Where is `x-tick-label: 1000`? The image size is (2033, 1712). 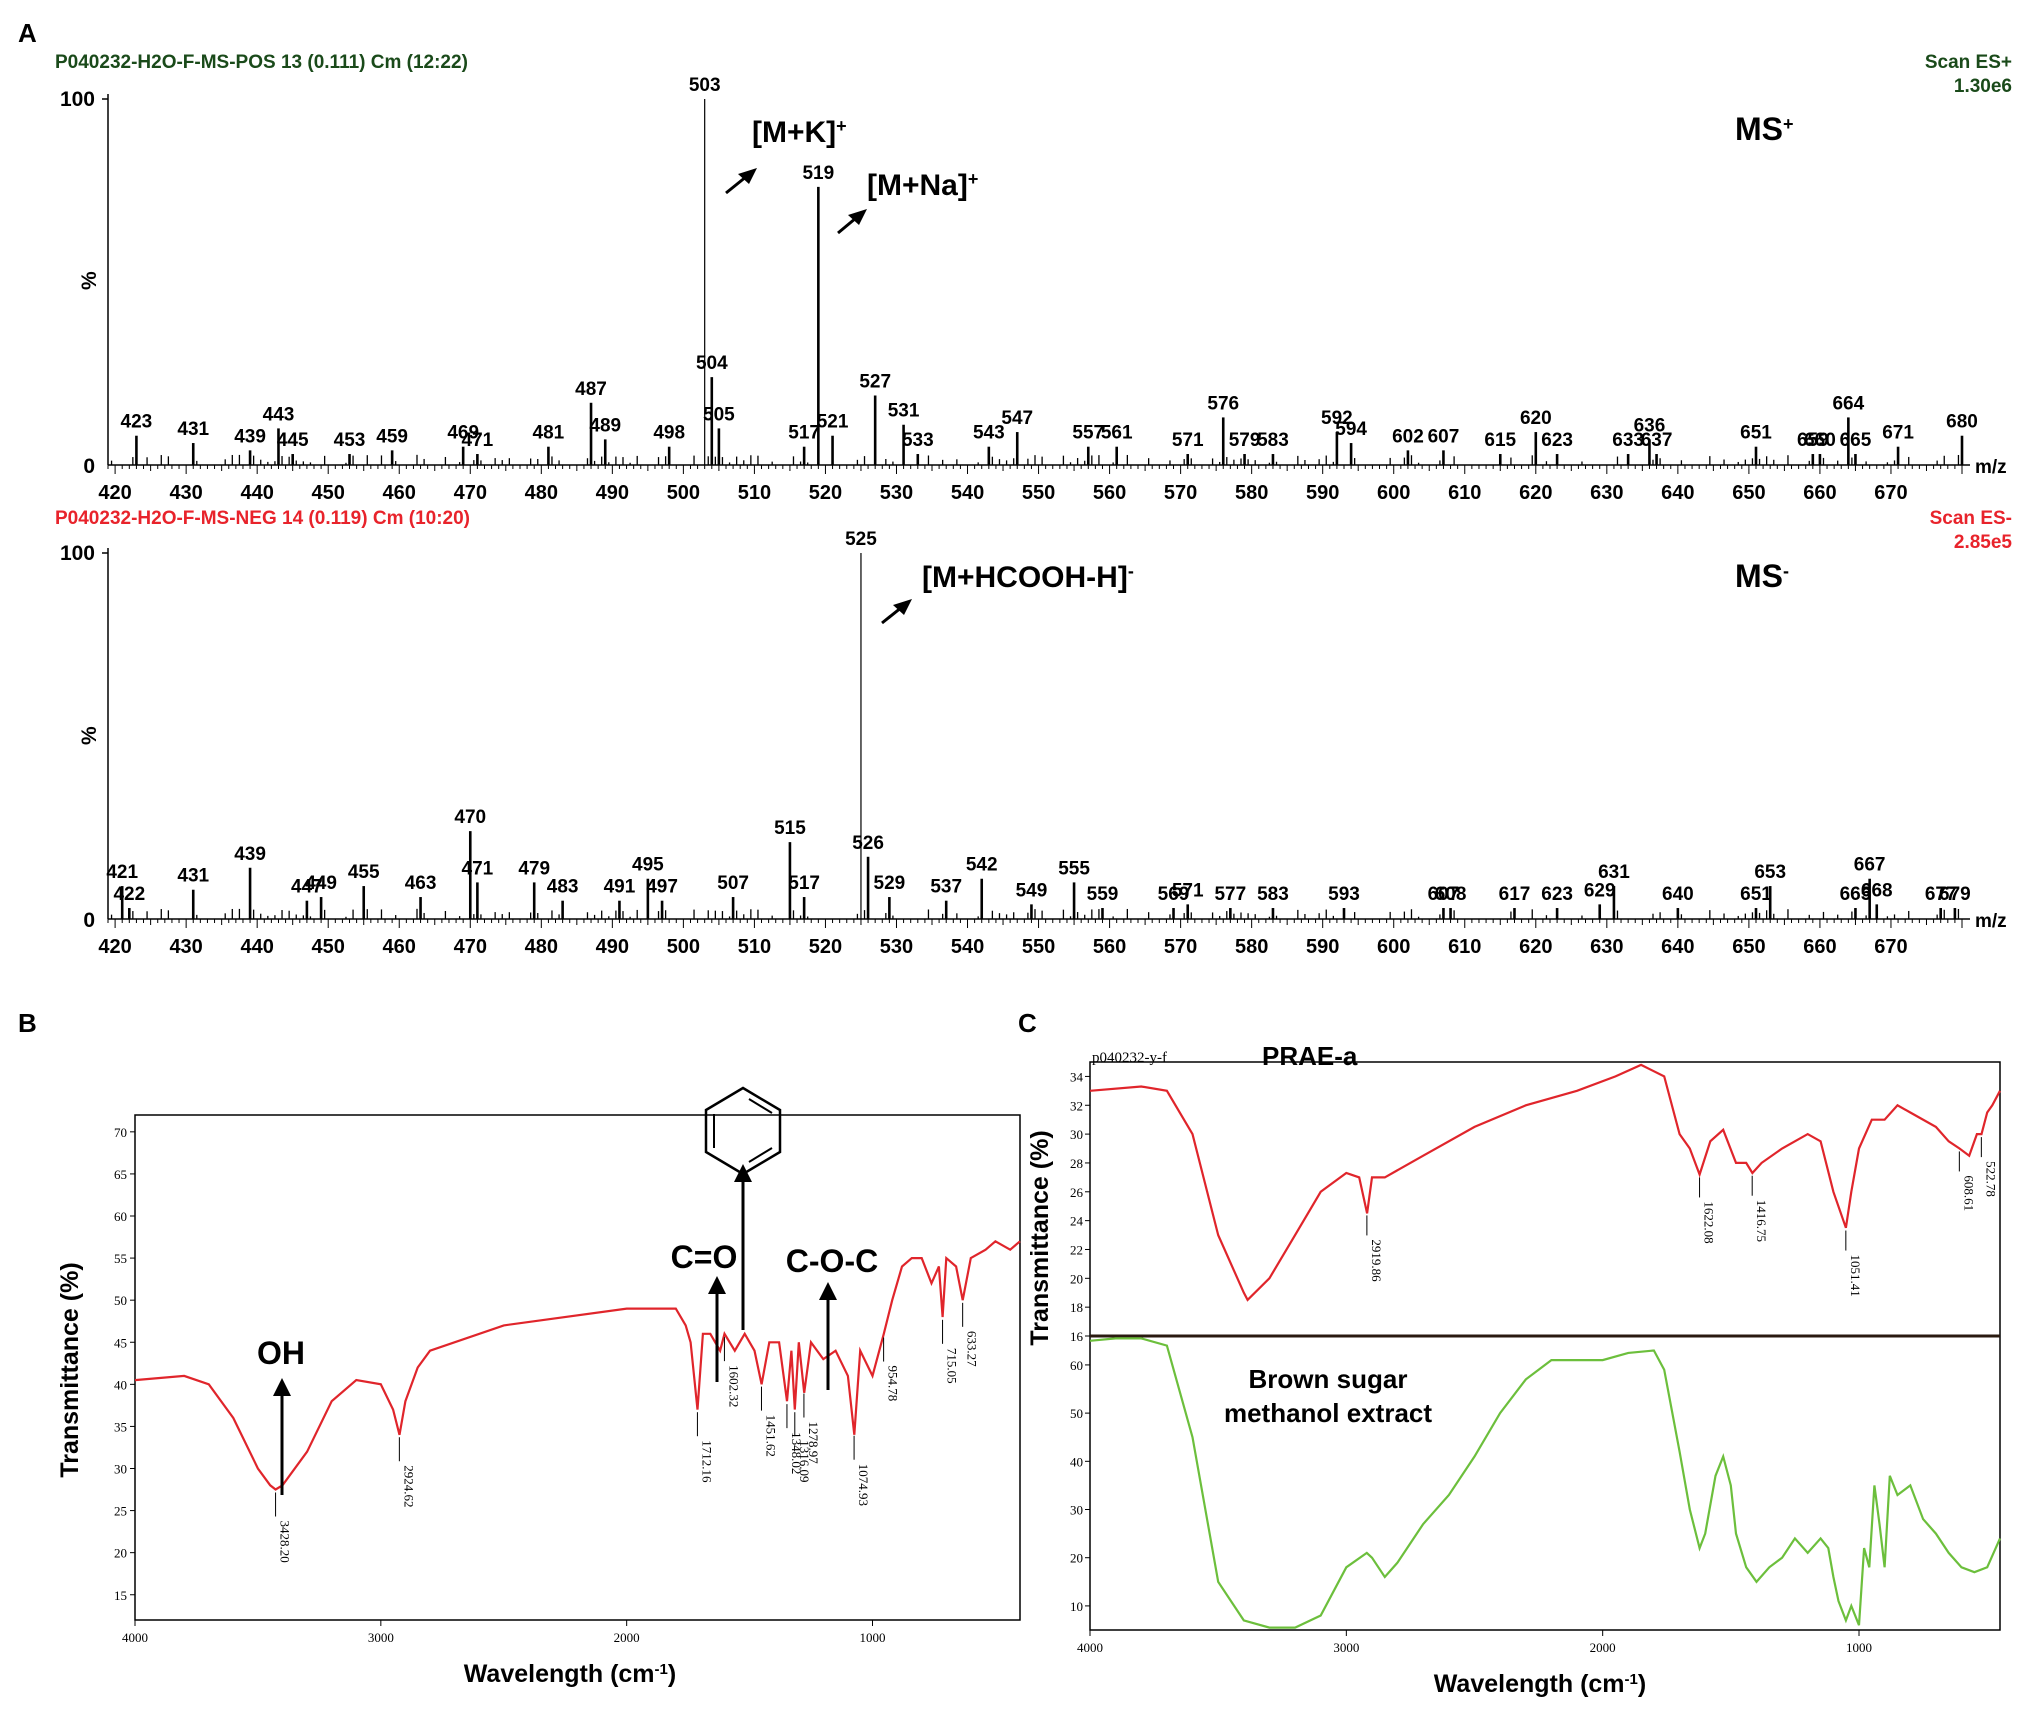 x-tick-label: 1000 is located at coordinates (1859, 1647).